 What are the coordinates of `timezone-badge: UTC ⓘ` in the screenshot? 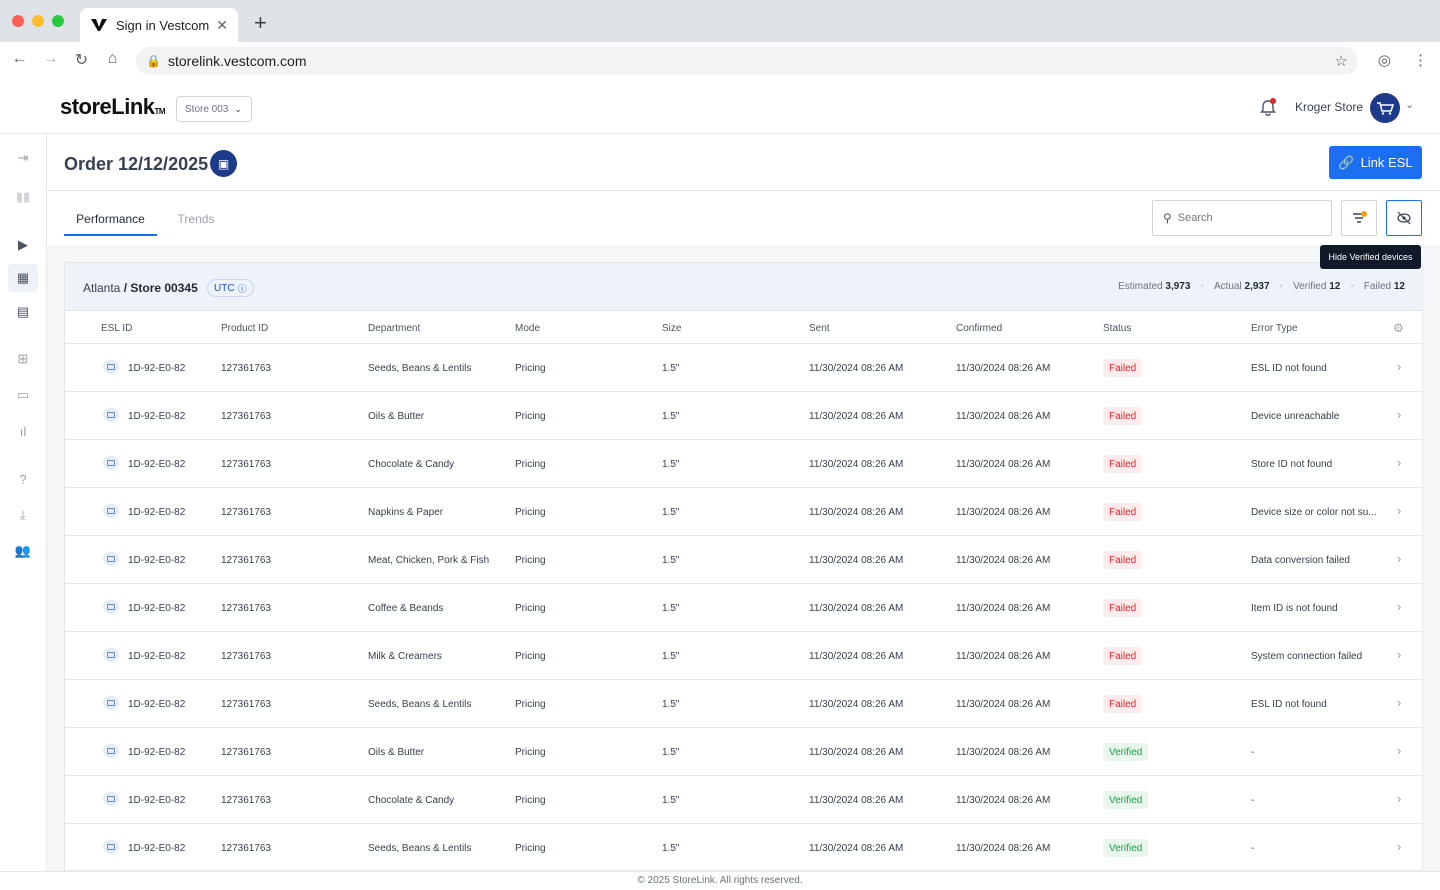 It's located at (230, 288).